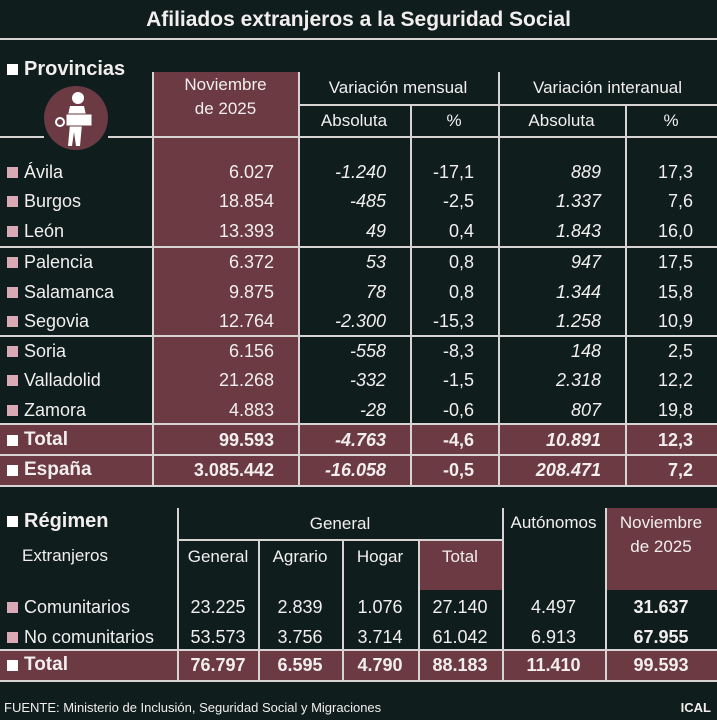 The height and width of the screenshot is (720, 717). Describe the element at coordinates (675, 320) in the screenshot. I see `table-cell: 10,9` at that location.